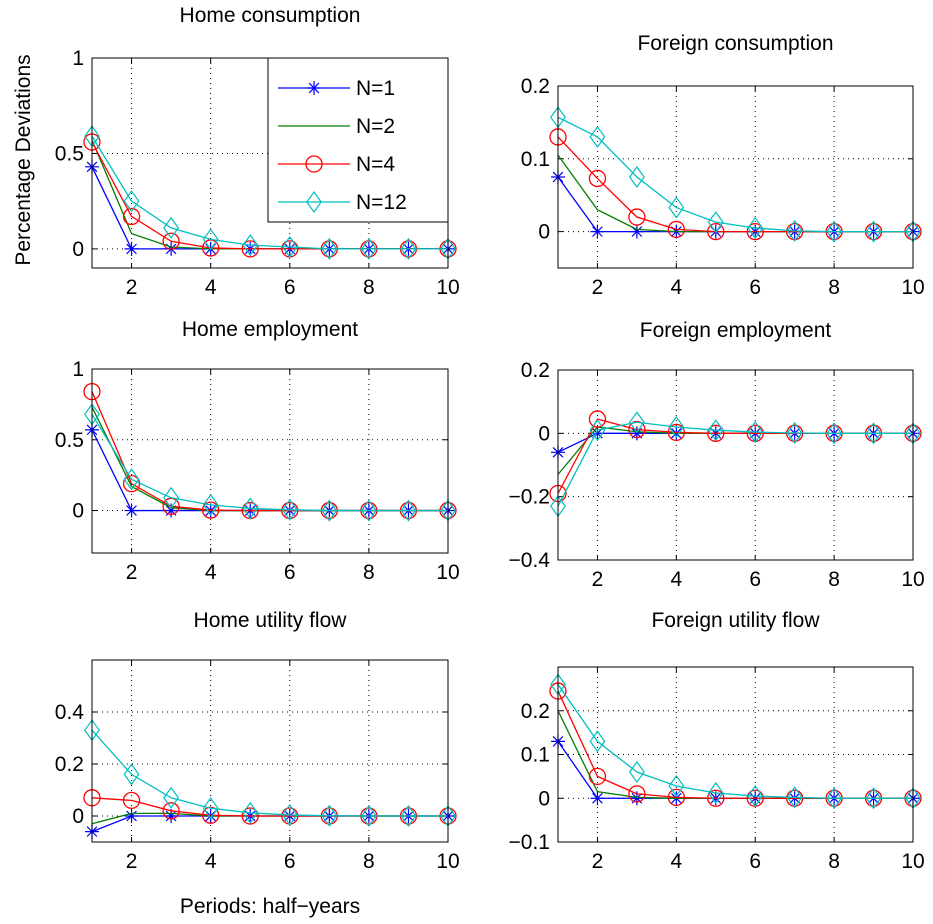 This screenshot has width=933, height=924. I want to click on y-tick-label: 0.1, so click(535, 755).